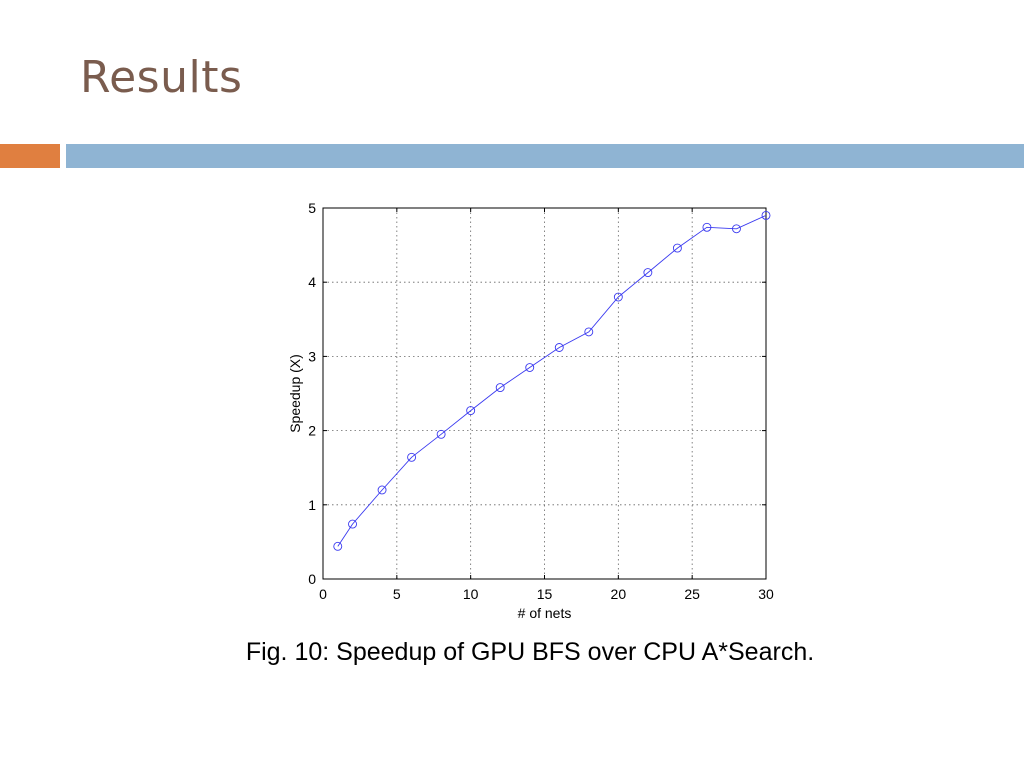 The height and width of the screenshot is (768, 1024). Describe the element at coordinates (312, 579) in the screenshot. I see `y-tick-label: 0` at that location.